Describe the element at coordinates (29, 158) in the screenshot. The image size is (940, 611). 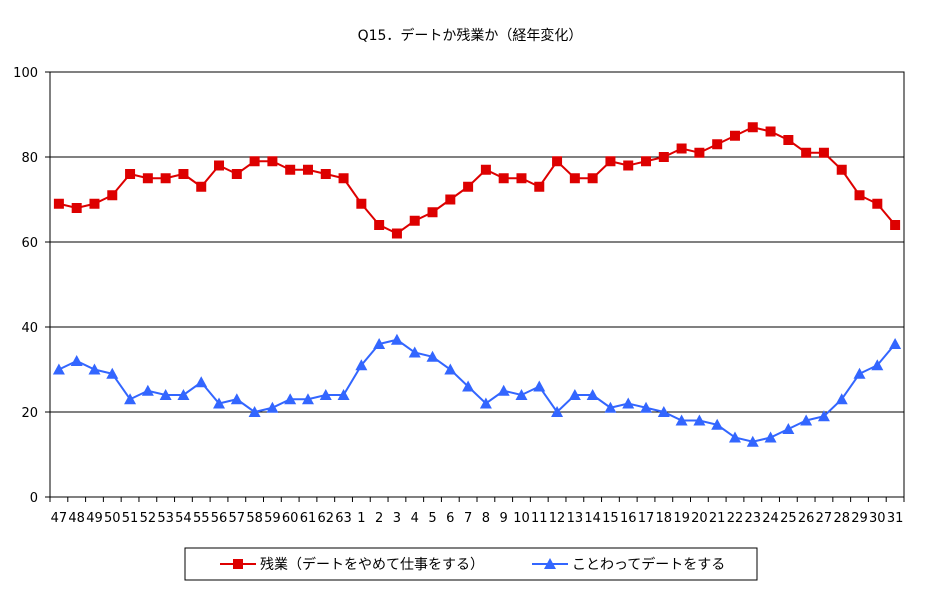
I see `y-tick-label: 80` at that location.